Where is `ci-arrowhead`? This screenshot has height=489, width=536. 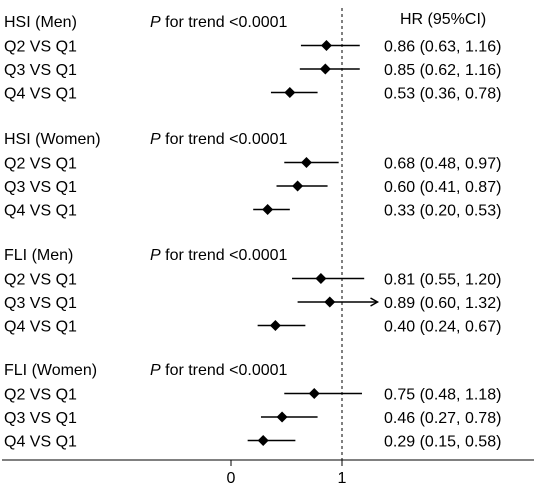 ci-arrowhead is located at coordinates (375, 302).